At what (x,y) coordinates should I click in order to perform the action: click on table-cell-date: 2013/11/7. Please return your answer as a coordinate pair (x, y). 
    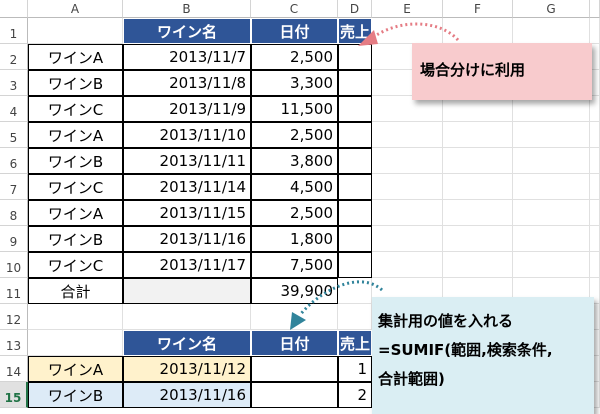
    Looking at the image, I should click on (187, 57).